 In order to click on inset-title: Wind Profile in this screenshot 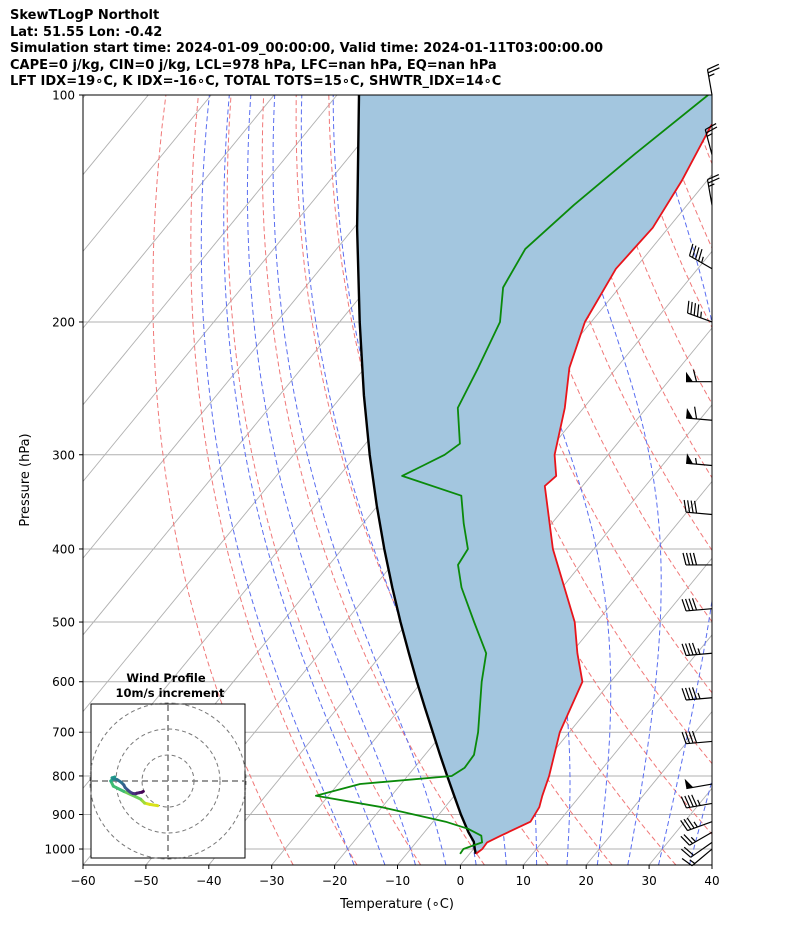, I will do `click(166, 678)`.